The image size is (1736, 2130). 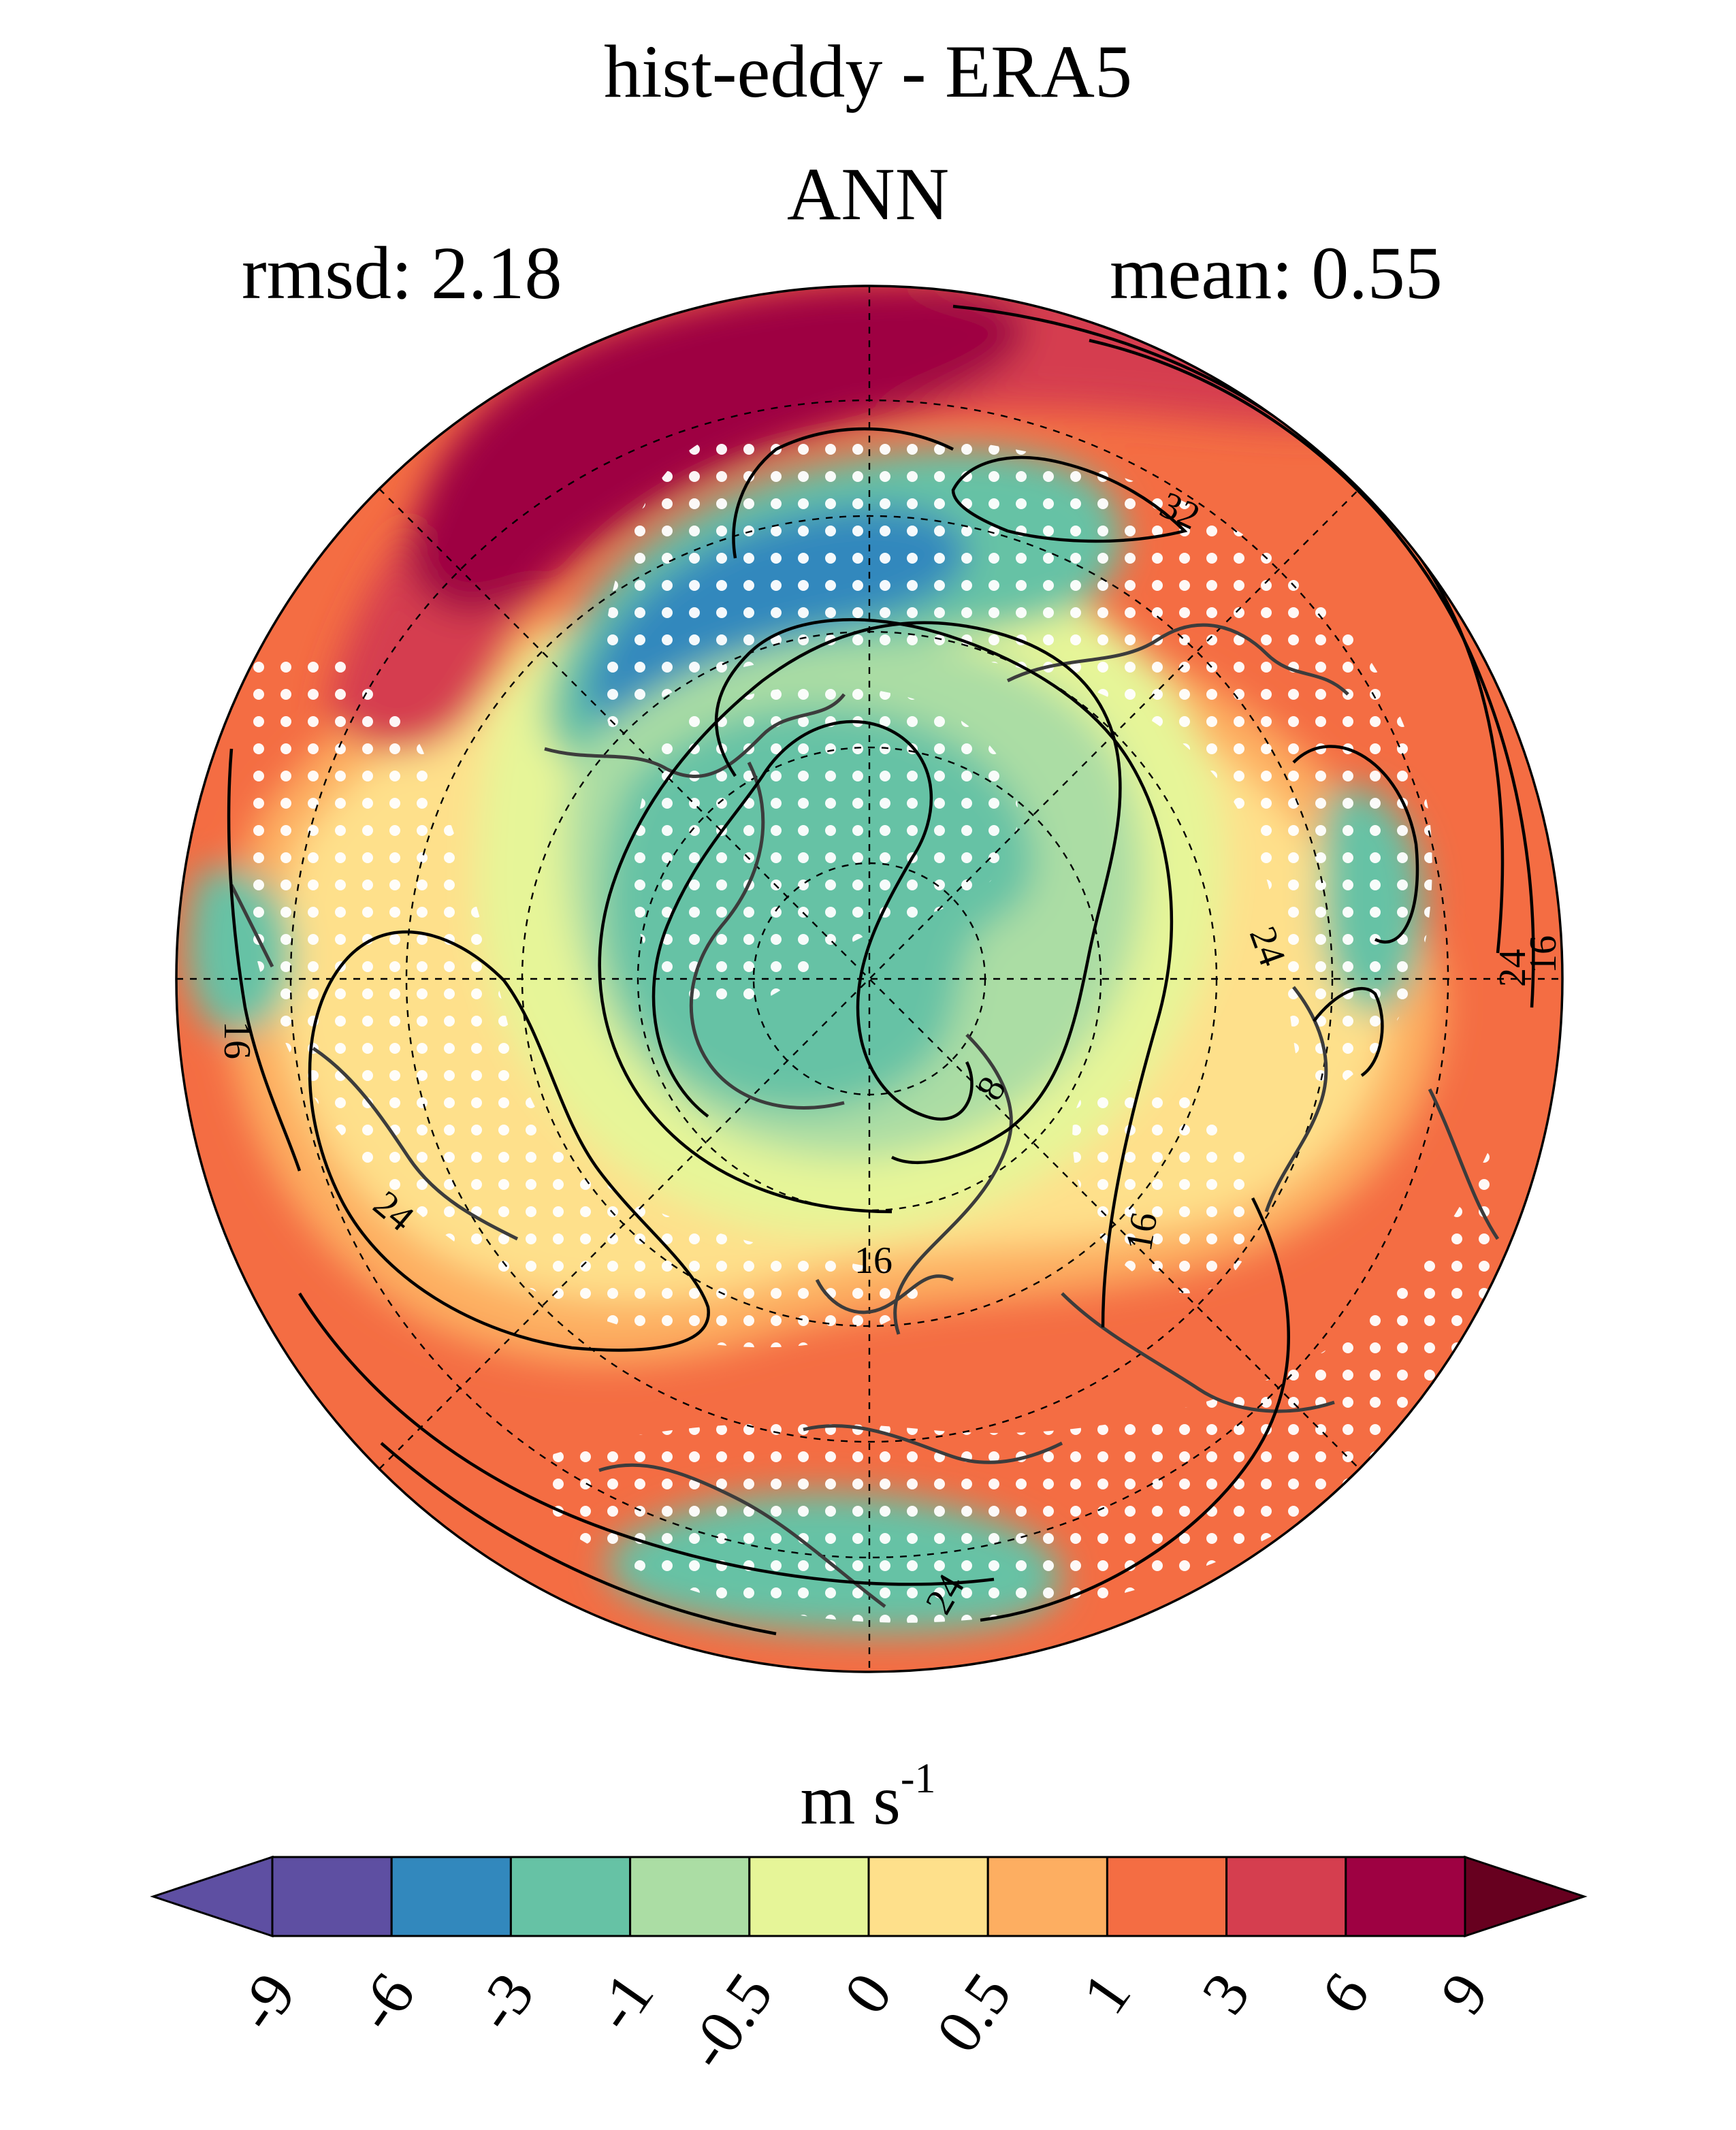 What do you see at coordinates (1225, 1993) in the screenshot?
I see `colorbar-tick-label: 3` at bounding box center [1225, 1993].